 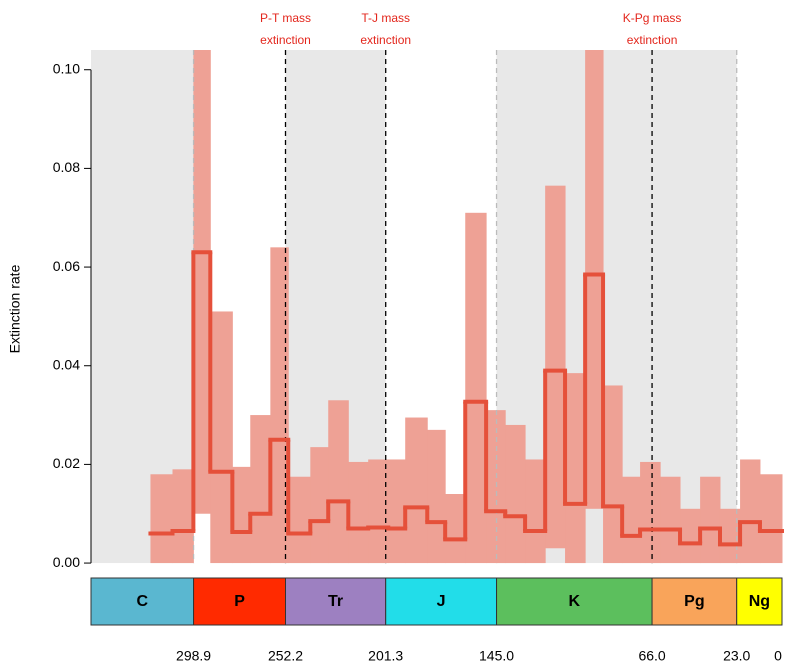 I want to click on period-label: J, so click(x=441, y=601).